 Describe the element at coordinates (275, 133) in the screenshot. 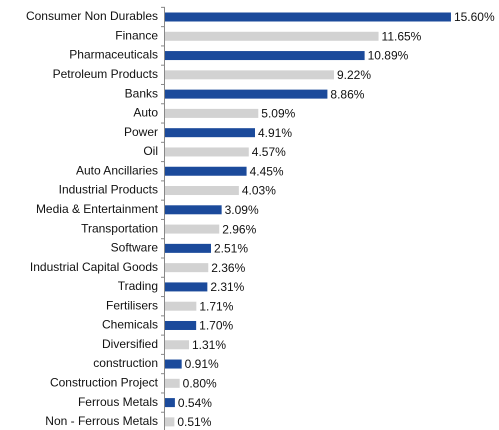

I see `value-label: 4.91%` at that location.